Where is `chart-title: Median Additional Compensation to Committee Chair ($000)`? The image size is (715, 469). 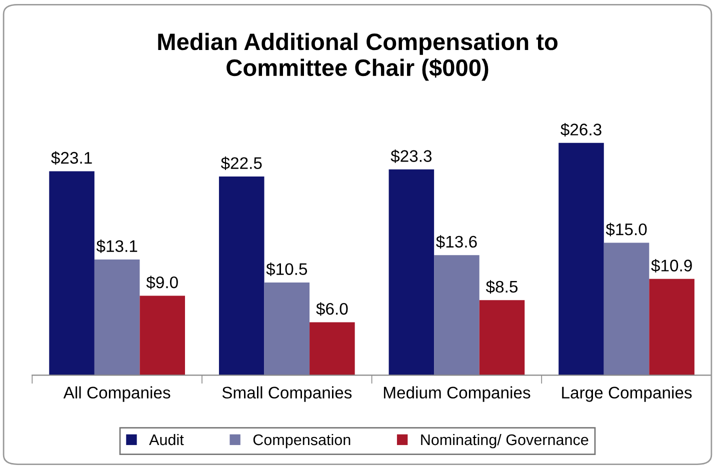 chart-title: Median Additional Compensation to Committee Chair ($000) is located at coordinates (358, 56).